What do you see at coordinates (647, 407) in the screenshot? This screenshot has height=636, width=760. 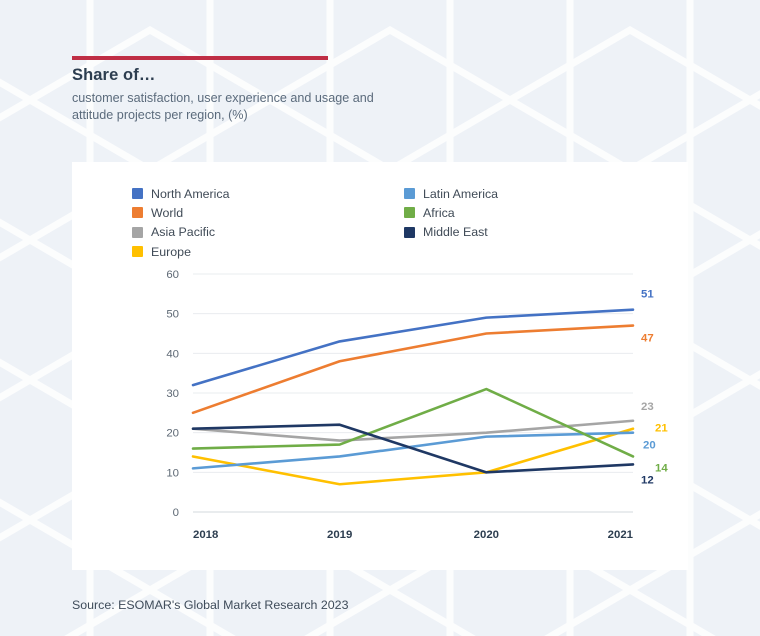 I see `end-label-asia-pacific: 23` at bounding box center [647, 407].